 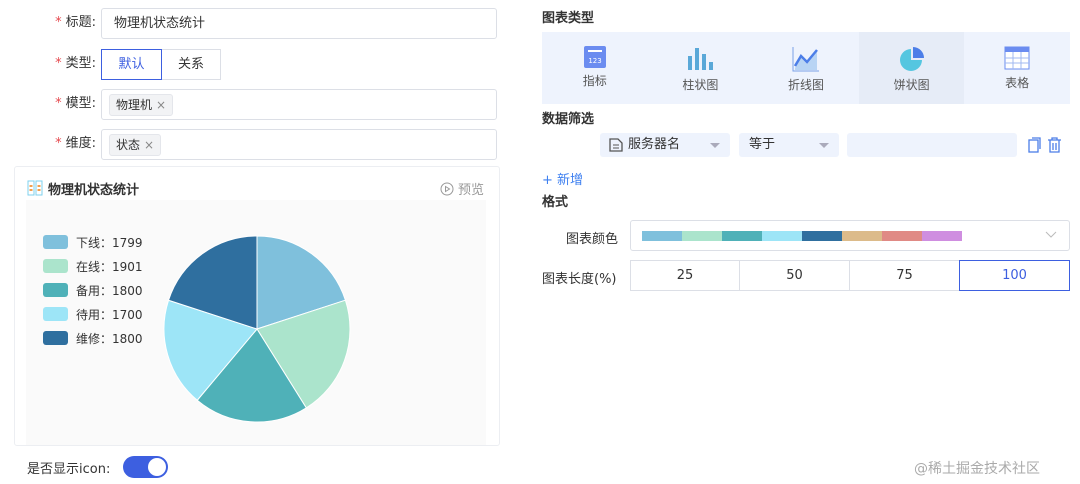 What do you see at coordinates (471, 190) in the screenshot?
I see `preview-label: 预览` at bounding box center [471, 190].